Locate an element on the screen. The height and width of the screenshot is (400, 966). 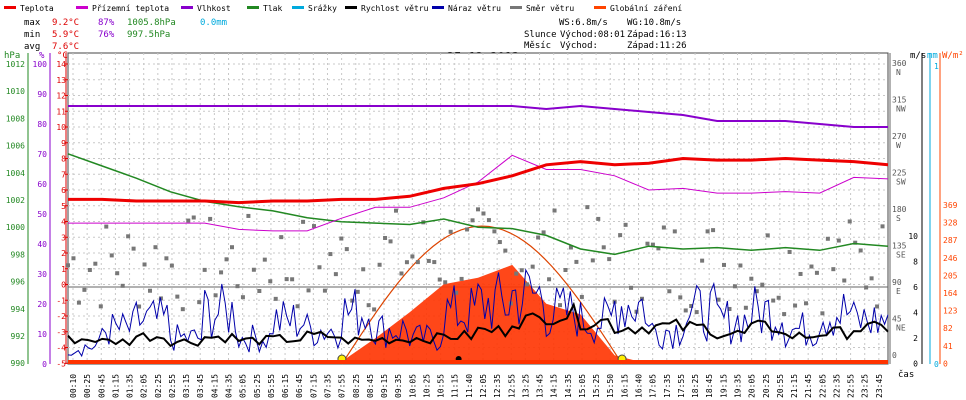
time-tick: 23:25 is located at coordinates (865, 386).